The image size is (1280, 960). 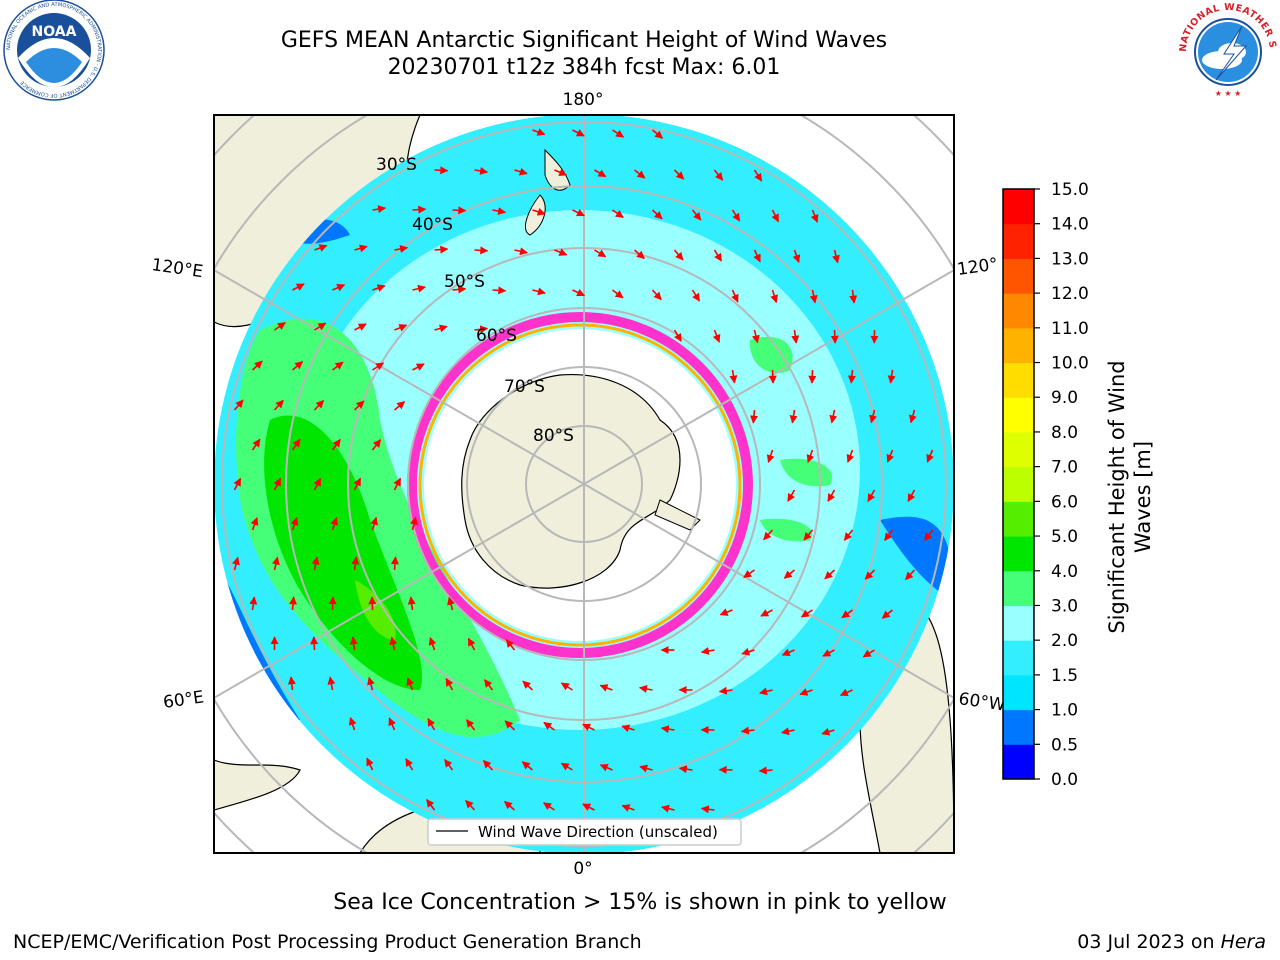 I want to click on lat-label-30s: 30°S, so click(x=396, y=165).